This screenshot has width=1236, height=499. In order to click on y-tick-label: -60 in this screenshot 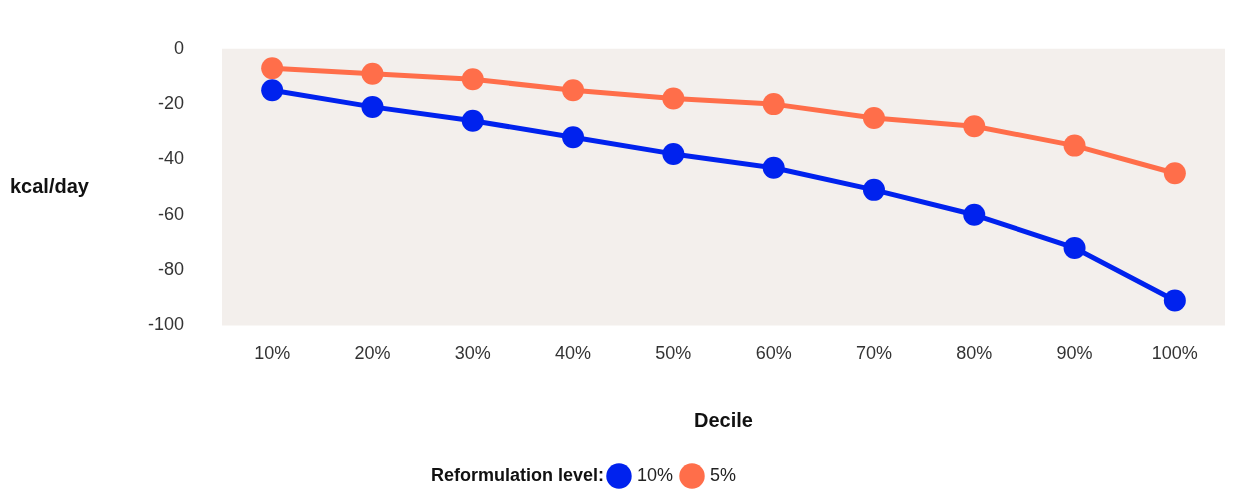, I will do `click(171, 213)`.